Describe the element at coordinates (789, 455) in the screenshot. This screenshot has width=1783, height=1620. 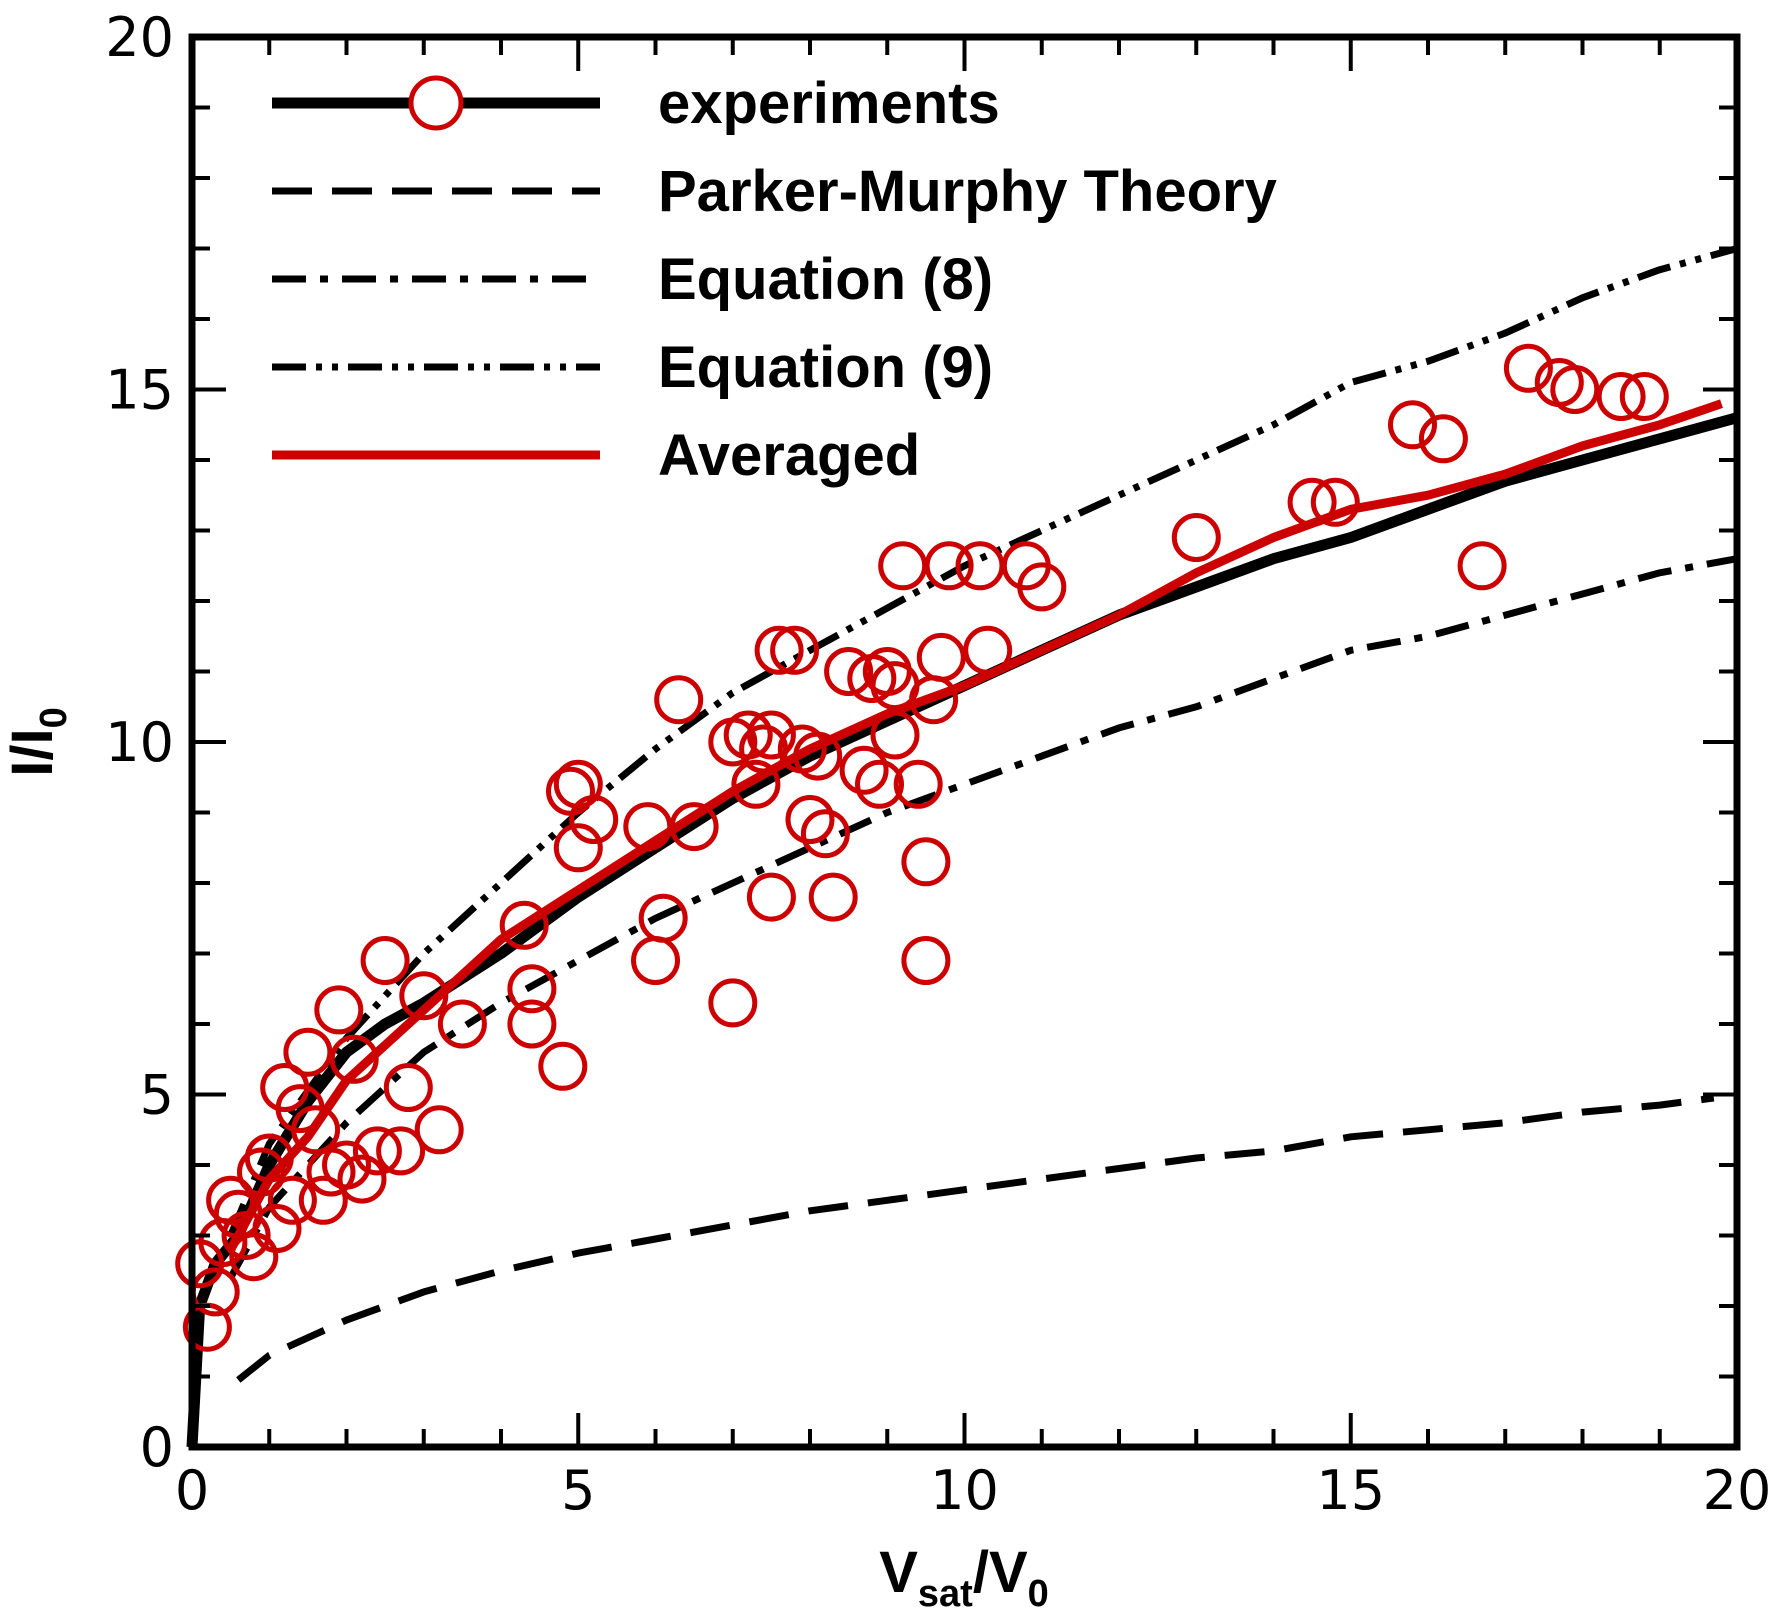
I see `legend-label-averaged: Averaged` at that location.